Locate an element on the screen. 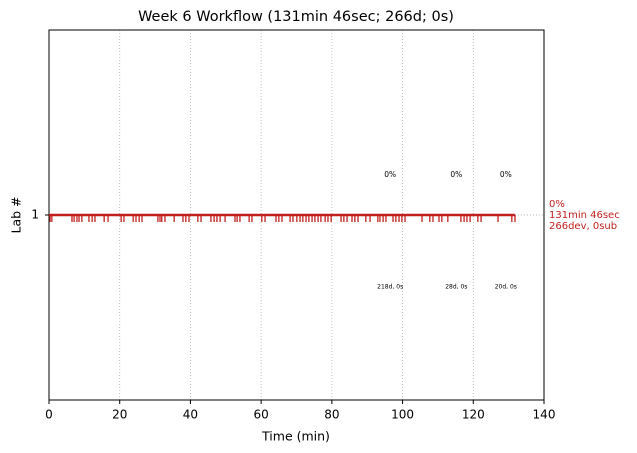  x-tick-label: 120 is located at coordinates (473, 415).